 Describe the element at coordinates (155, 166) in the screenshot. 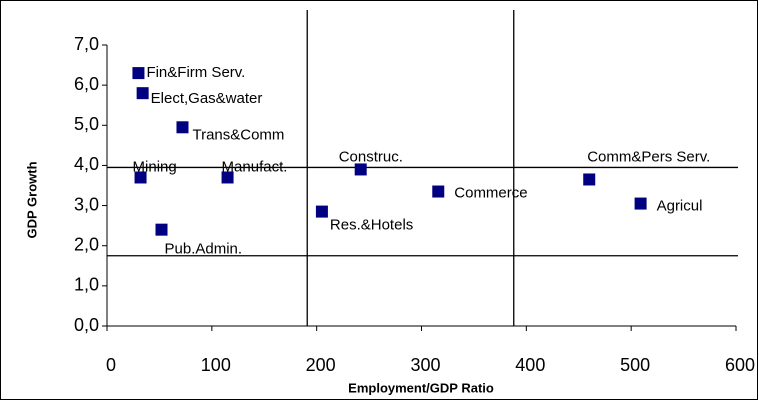

I see `point-label: Mining` at that location.